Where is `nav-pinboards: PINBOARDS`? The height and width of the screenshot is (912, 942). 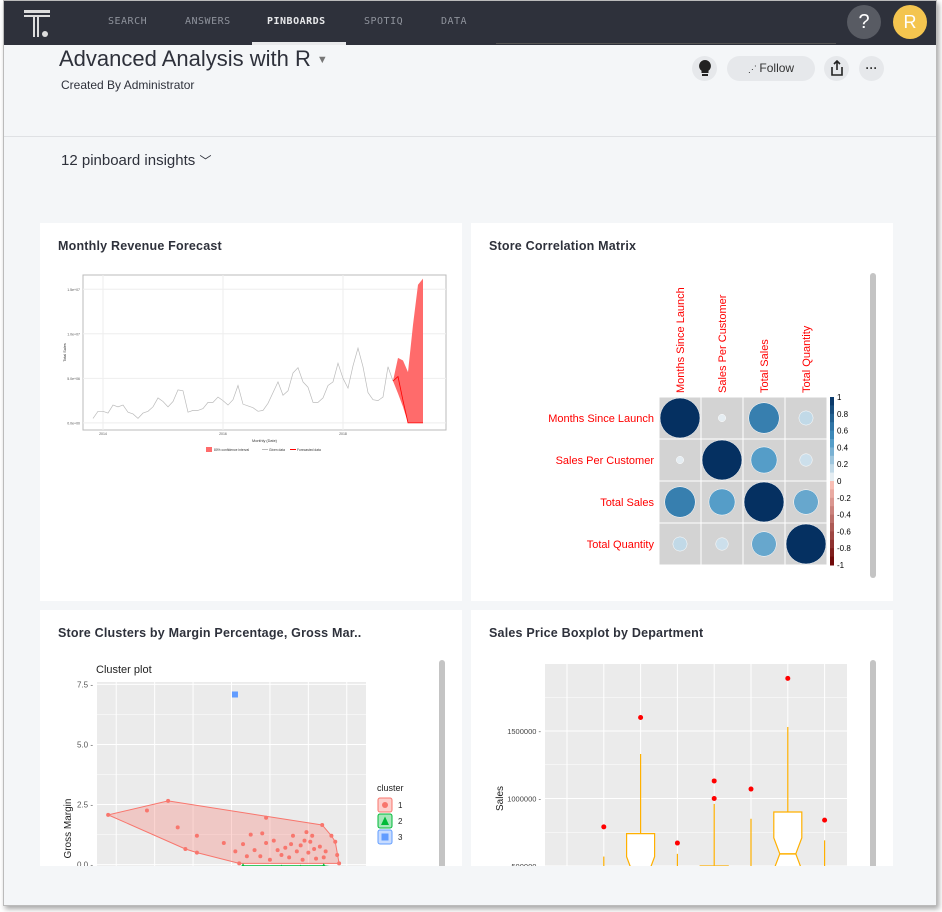 nav-pinboards: PINBOARDS is located at coordinates (296, 21).